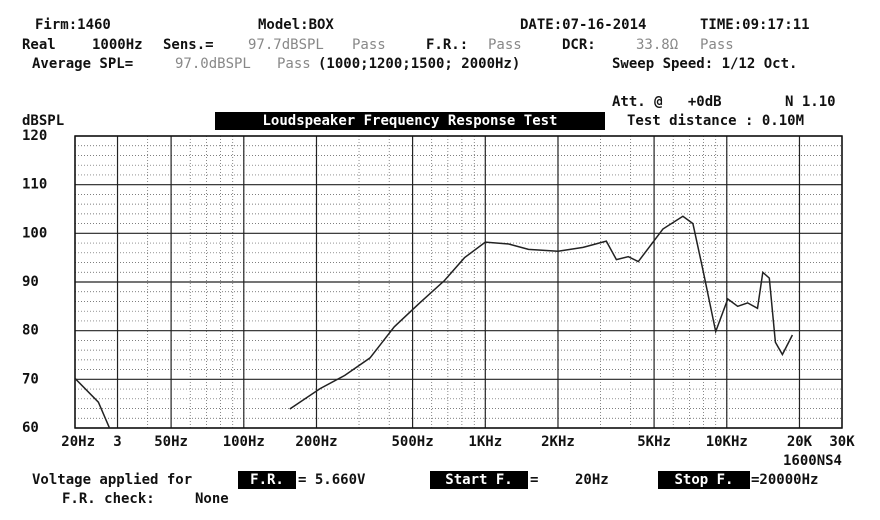 Image resolution: width=880 pixels, height=520 pixels. I want to click on real: Real, so click(39, 45).